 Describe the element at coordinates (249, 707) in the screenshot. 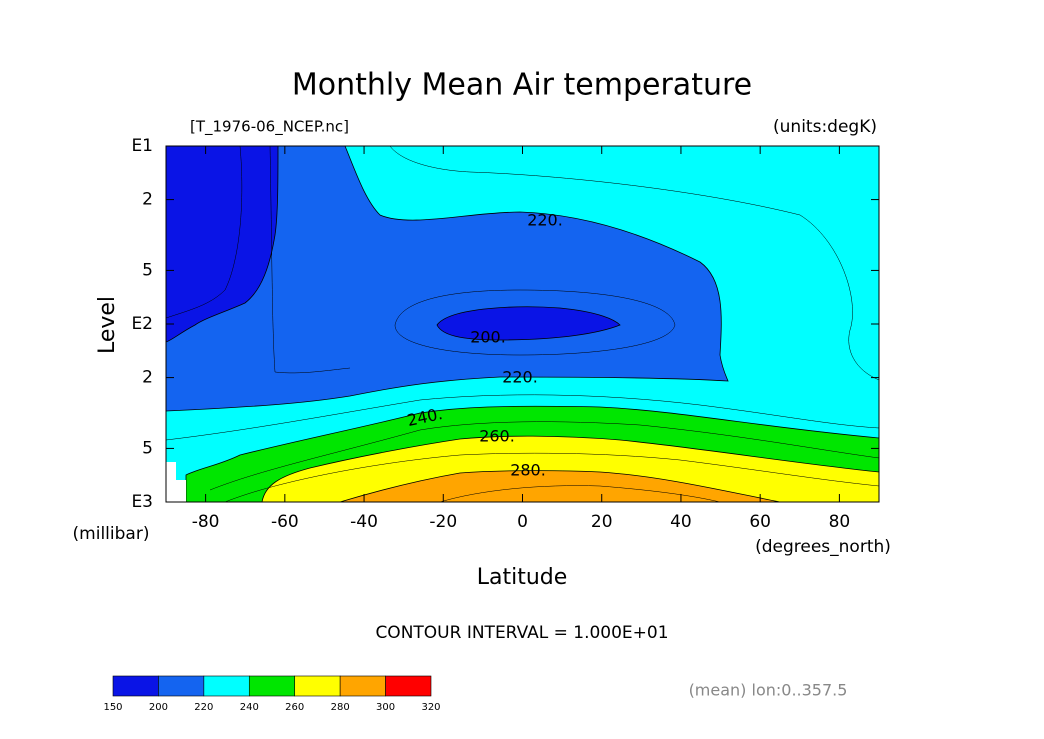

I see `colorbar-label: 240` at that location.